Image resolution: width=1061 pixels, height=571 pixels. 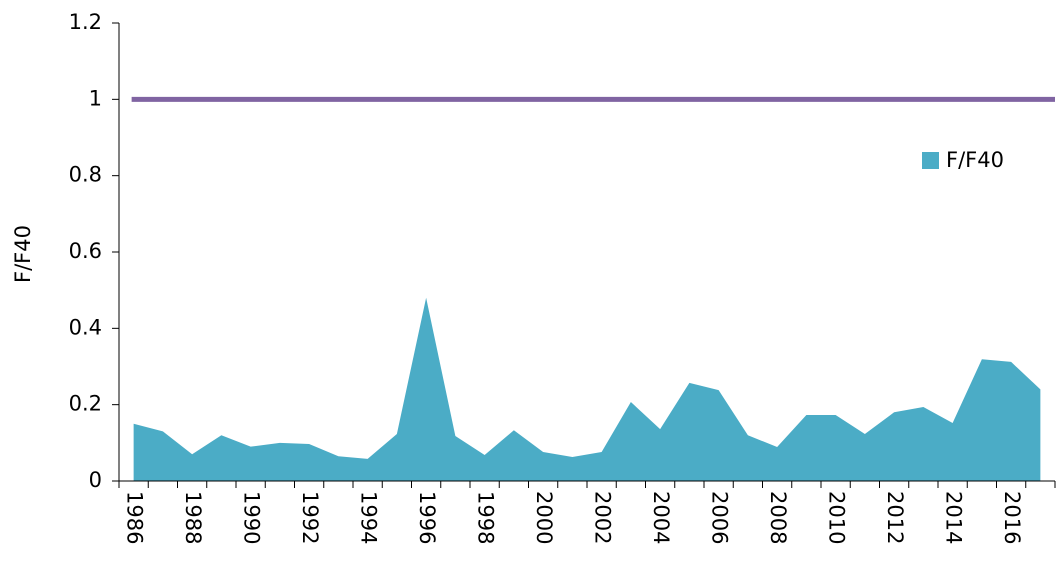 What do you see at coordinates (85, 22) in the screenshot?
I see `y-tick-label: 1.2` at bounding box center [85, 22].